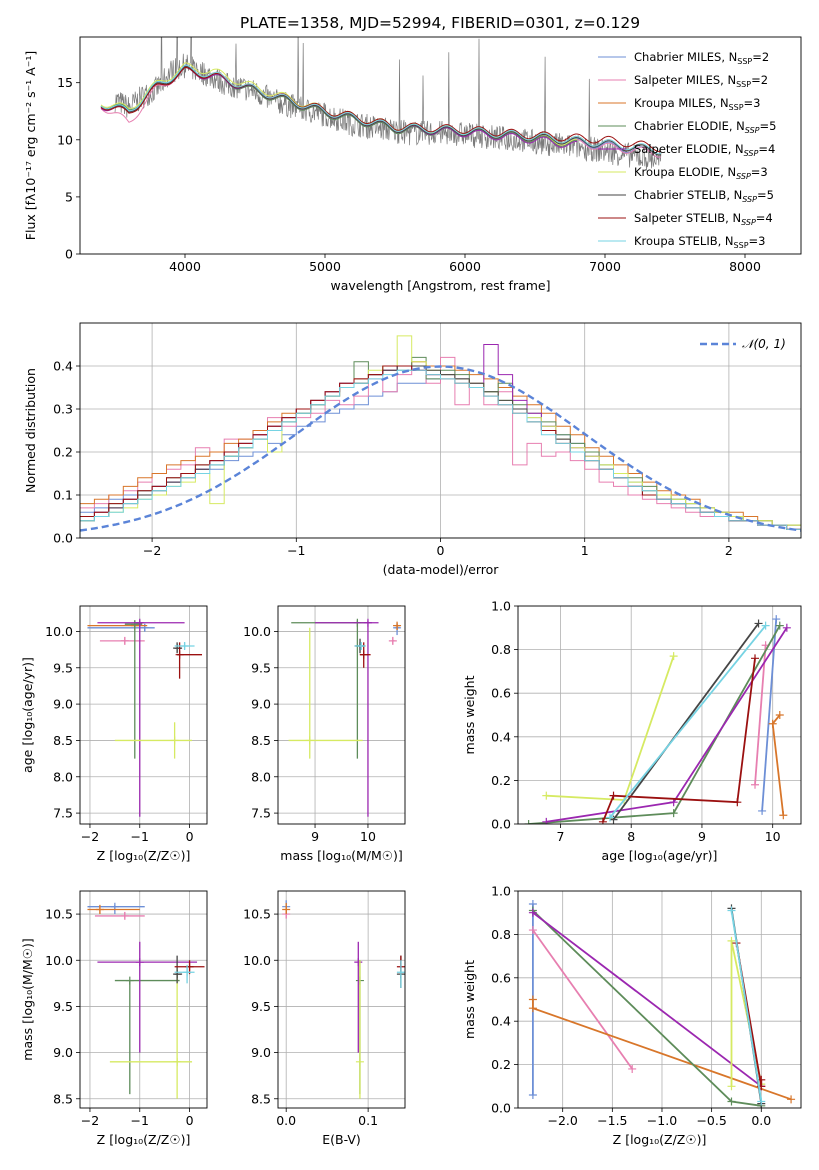 The width and height of the screenshot is (819, 1170). What do you see at coordinates (440, 285) in the screenshot?
I see `x-axis-label: wavelength [Angstrom, rest frame]` at bounding box center [440, 285].